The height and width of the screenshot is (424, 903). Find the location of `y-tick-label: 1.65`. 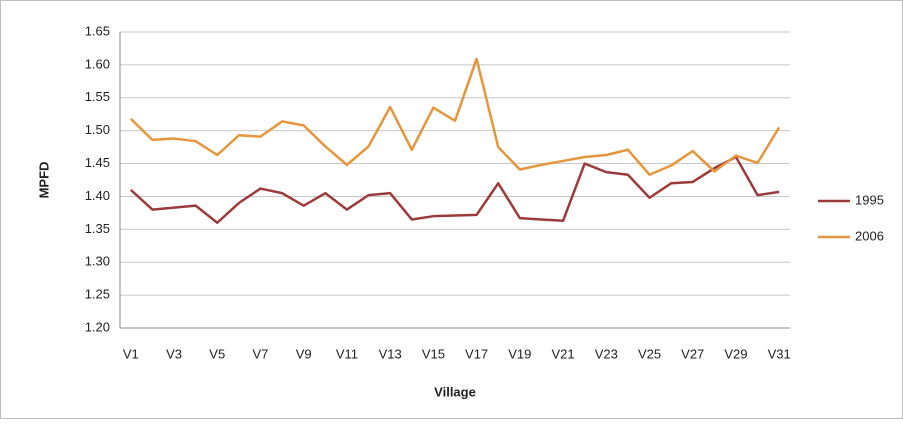

y-tick-label: 1.65 is located at coordinates (97, 30).